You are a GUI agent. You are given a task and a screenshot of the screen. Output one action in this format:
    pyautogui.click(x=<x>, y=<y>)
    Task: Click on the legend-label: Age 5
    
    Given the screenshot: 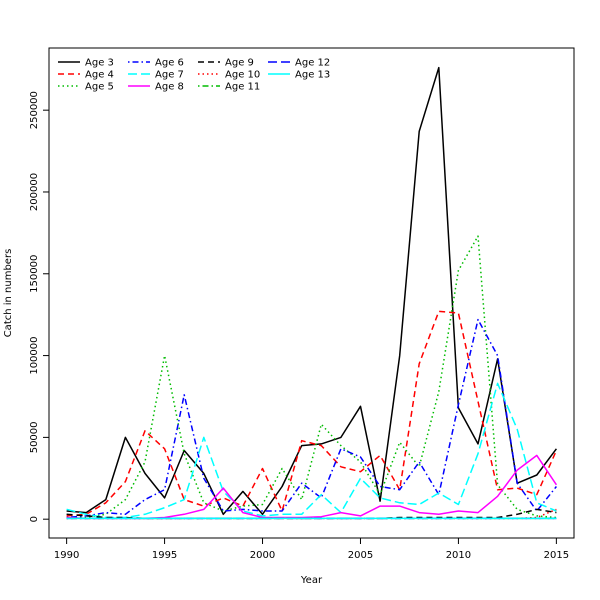 What is the action you would take?
    pyautogui.click(x=99, y=87)
    